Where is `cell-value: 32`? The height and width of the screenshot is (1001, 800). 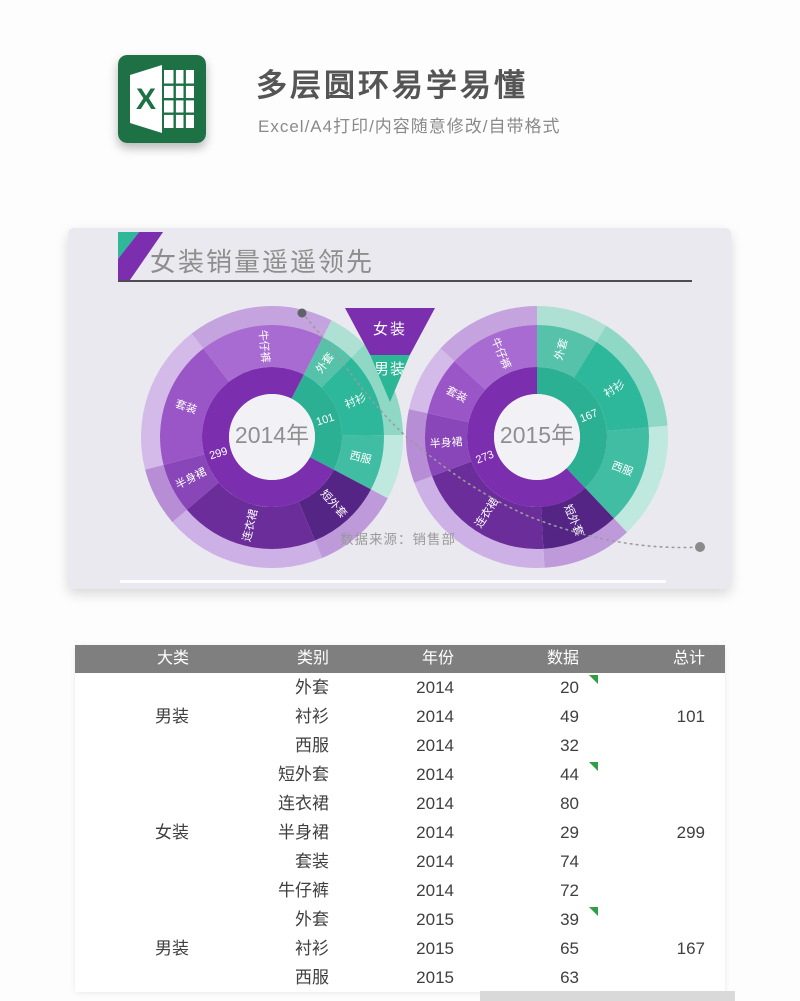 cell-value: 32 is located at coordinates (569, 745).